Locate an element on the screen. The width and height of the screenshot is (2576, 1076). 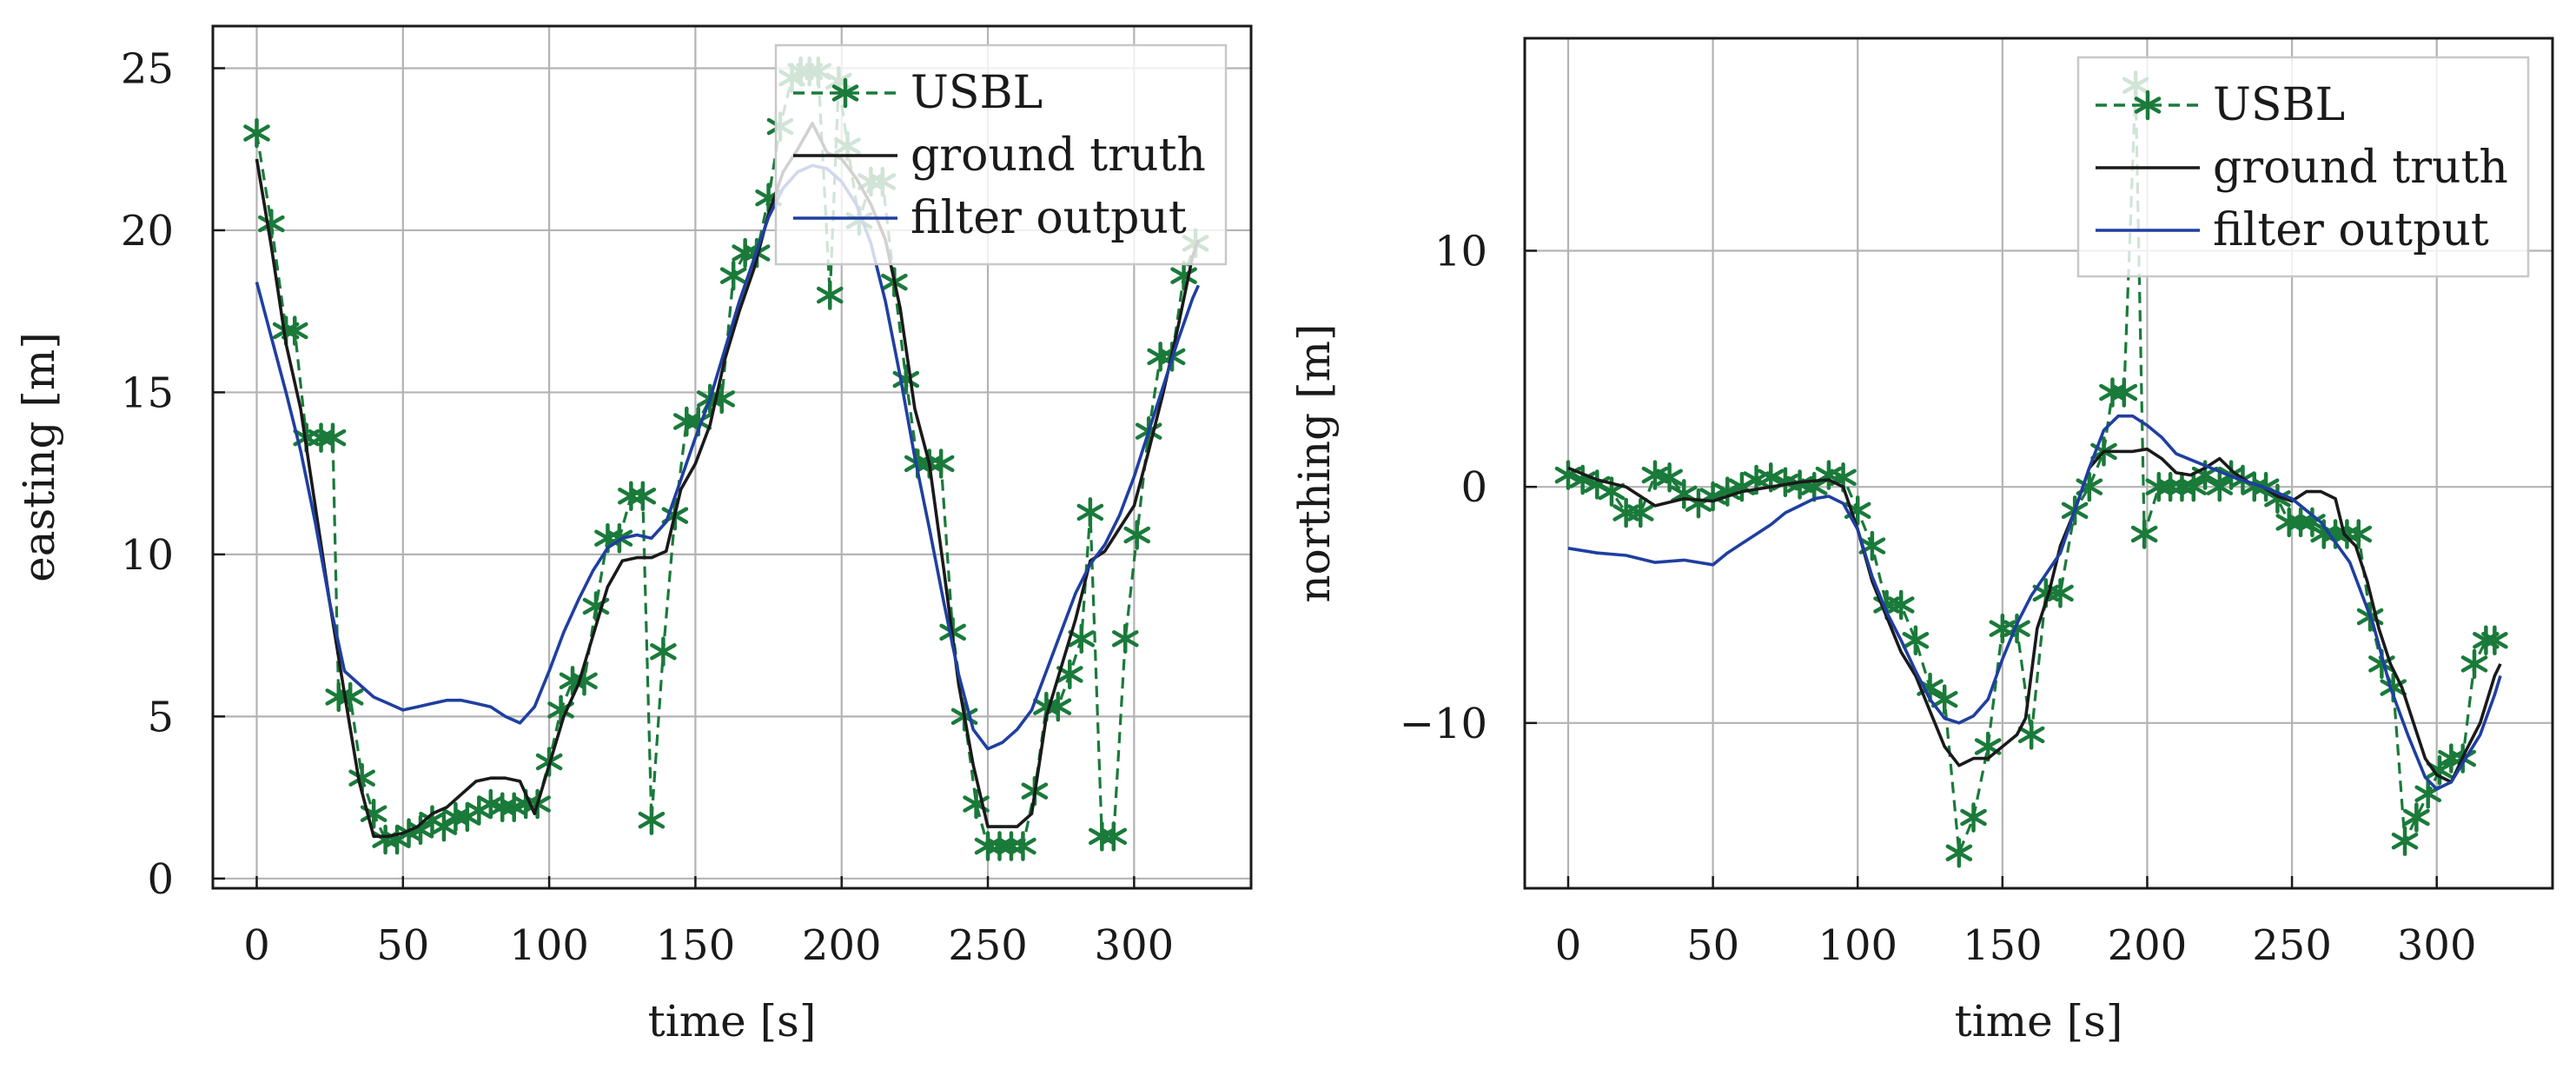
legend-label: ground truth is located at coordinates (1058, 156).